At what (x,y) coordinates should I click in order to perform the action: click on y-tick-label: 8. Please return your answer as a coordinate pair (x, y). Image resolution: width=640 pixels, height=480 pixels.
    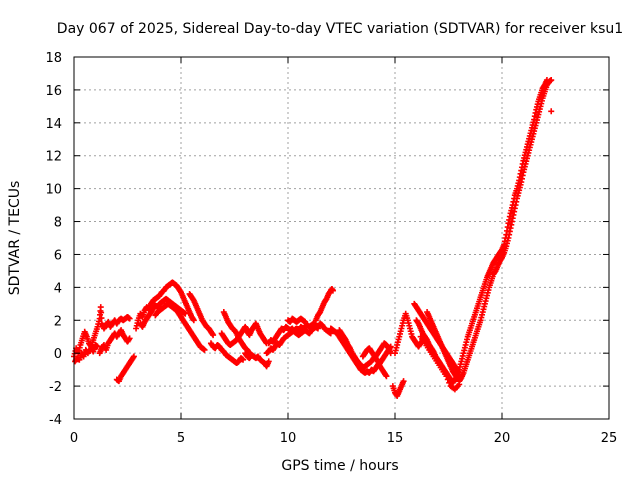
    Looking at the image, I should click on (58, 223).